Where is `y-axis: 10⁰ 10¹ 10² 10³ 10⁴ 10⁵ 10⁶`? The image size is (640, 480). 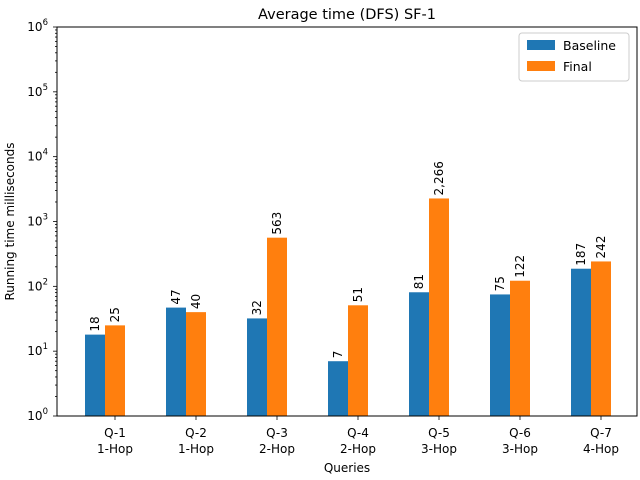 y-axis: 10⁰ 10¹ 10² 10³ 10⁴ 10⁵ 10⁶ is located at coordinates (42, 220).